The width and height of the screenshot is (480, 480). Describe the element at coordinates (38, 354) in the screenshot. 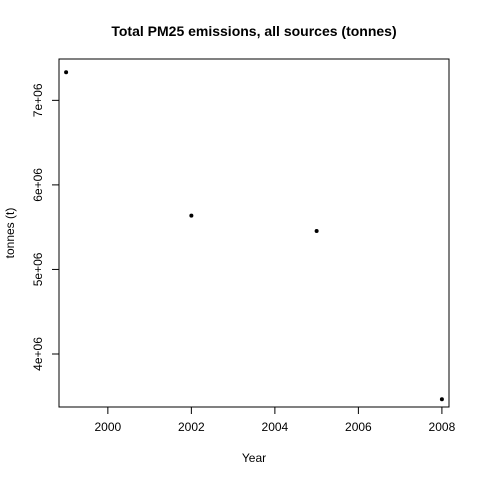

I see `y-tick-label: 4e+06` at that location.